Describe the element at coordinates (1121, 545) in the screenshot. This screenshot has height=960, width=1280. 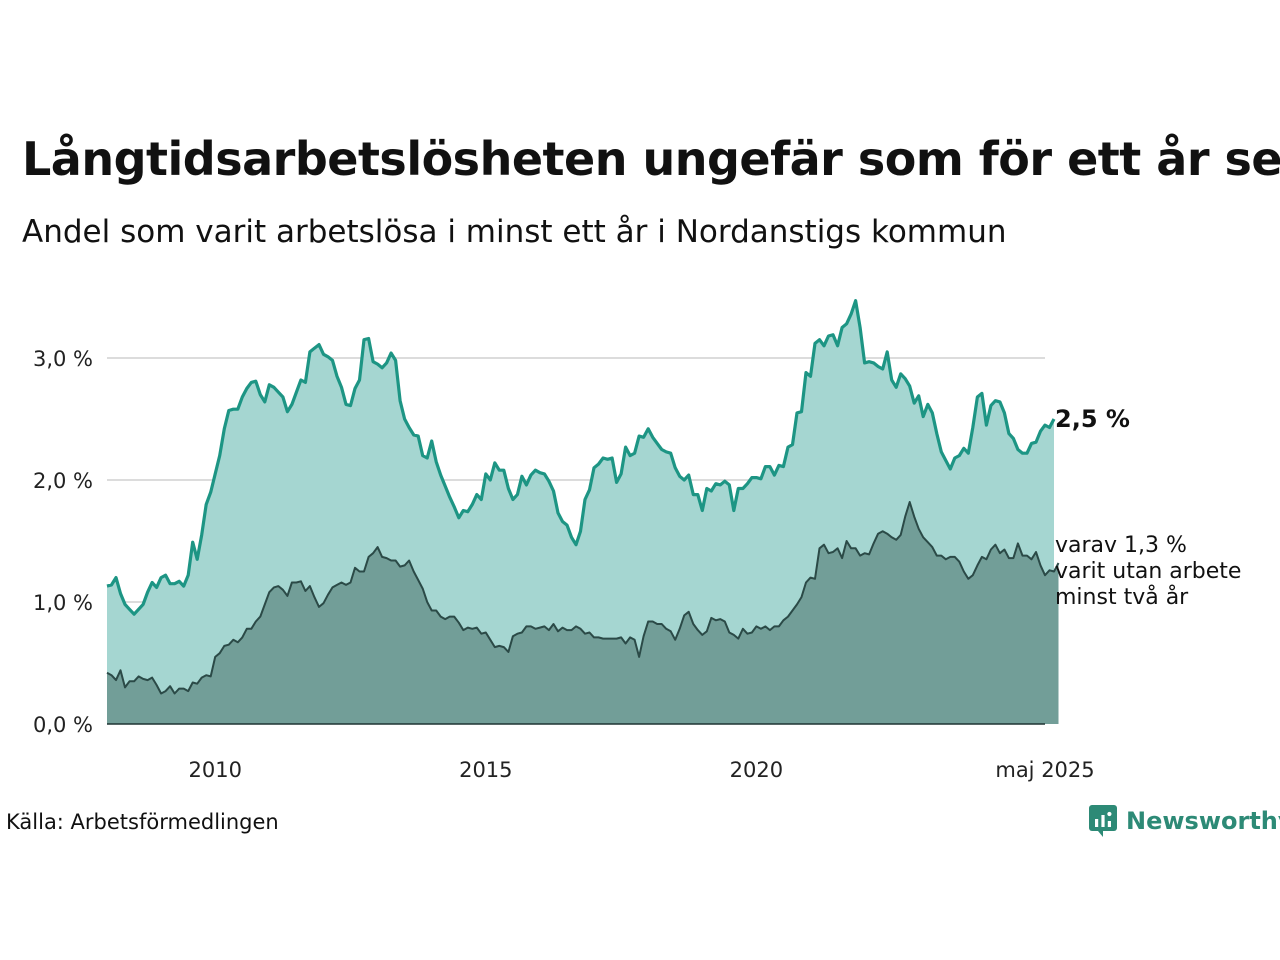
I see `two-year-end-label: varav 1,3 %` at that location.